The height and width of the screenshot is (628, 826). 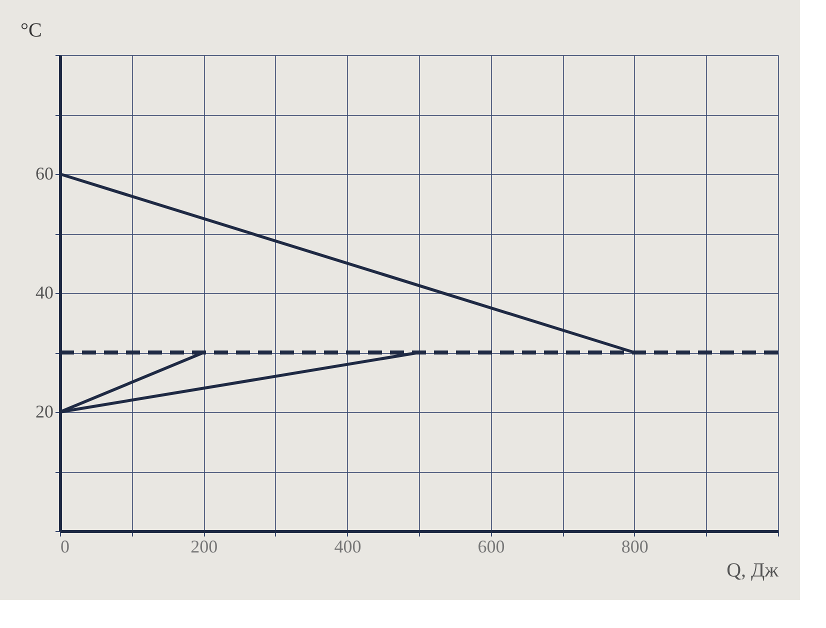 What do you see at coordinates (31, 31) in the screenshot?
I see `y-axis-title: °C` at bounding box center [31, 31].